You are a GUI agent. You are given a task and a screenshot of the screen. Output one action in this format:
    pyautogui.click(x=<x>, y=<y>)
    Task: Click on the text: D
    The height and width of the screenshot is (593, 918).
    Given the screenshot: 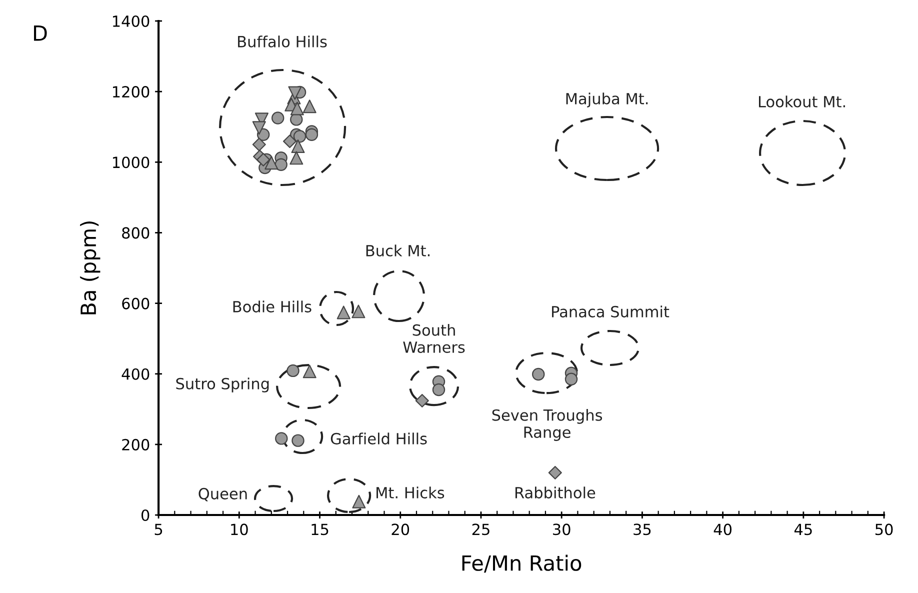 What is the action you would take?
    pyautogui.click(x=40, y=33)
    